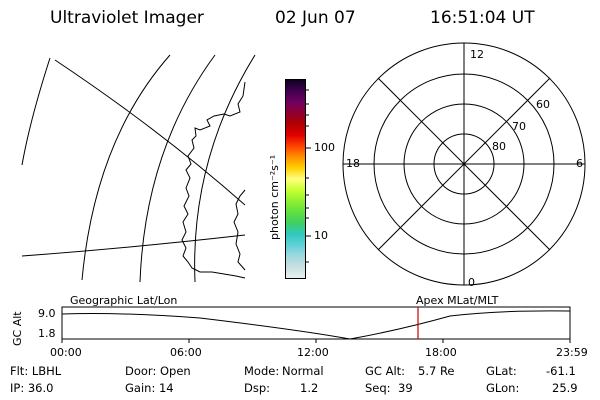 This screenshot has width=600, height=400. Describe the element at coordinates (565, 388) in the screenshot. I see `footer-glon-value: 25.9` at that location.